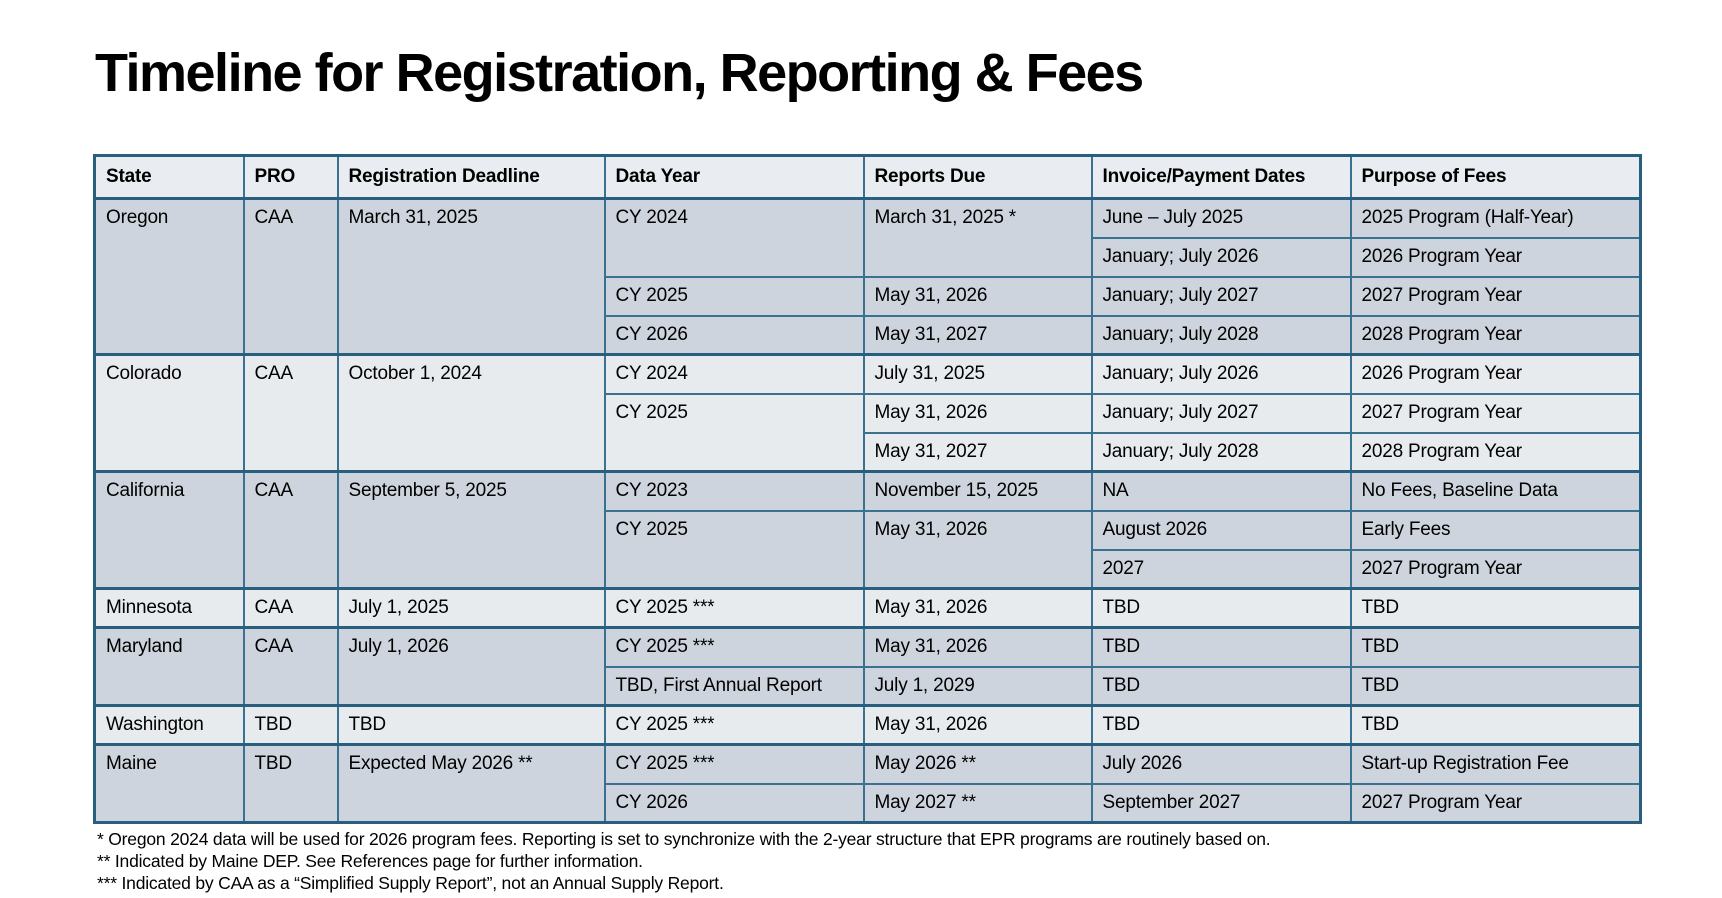  What do you see at coordinates (1495, 218) in the screenshot?
I see `cell-purpose: 2025 Program (Half-Year)` at bounding box center [1495, 218].